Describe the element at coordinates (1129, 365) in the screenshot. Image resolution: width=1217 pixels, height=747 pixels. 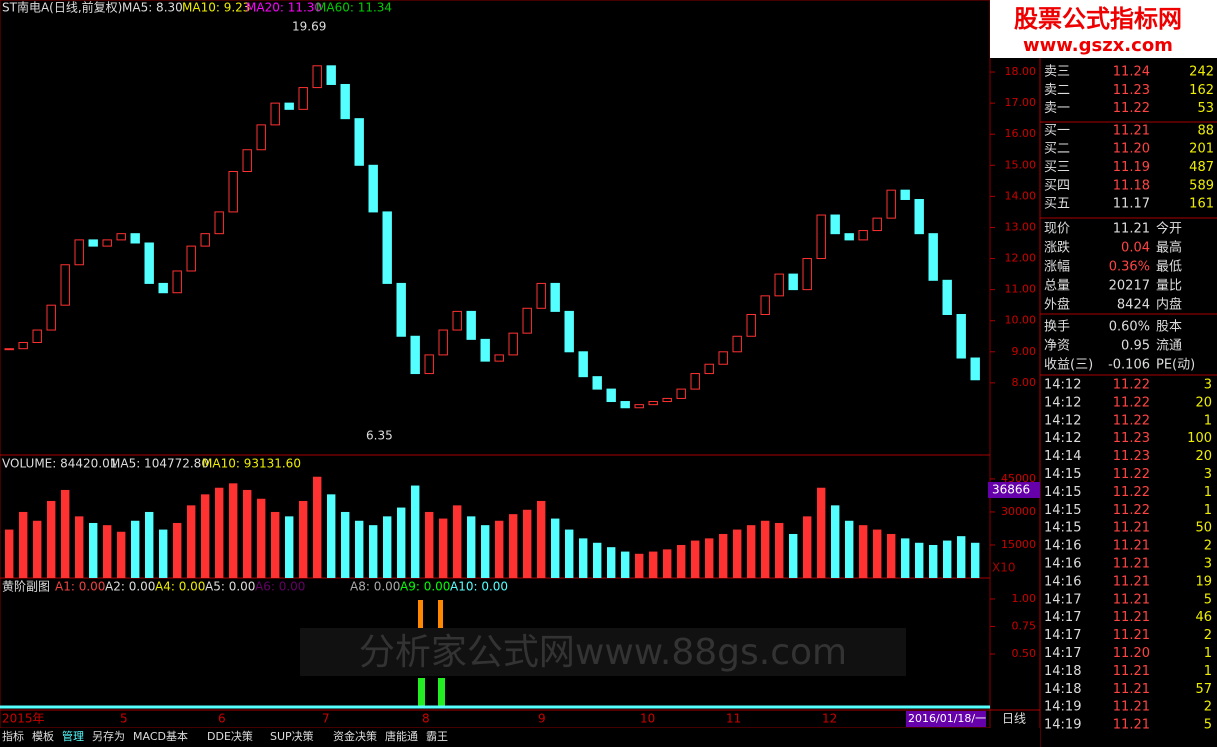
I see `cell: -0.106` at that location.